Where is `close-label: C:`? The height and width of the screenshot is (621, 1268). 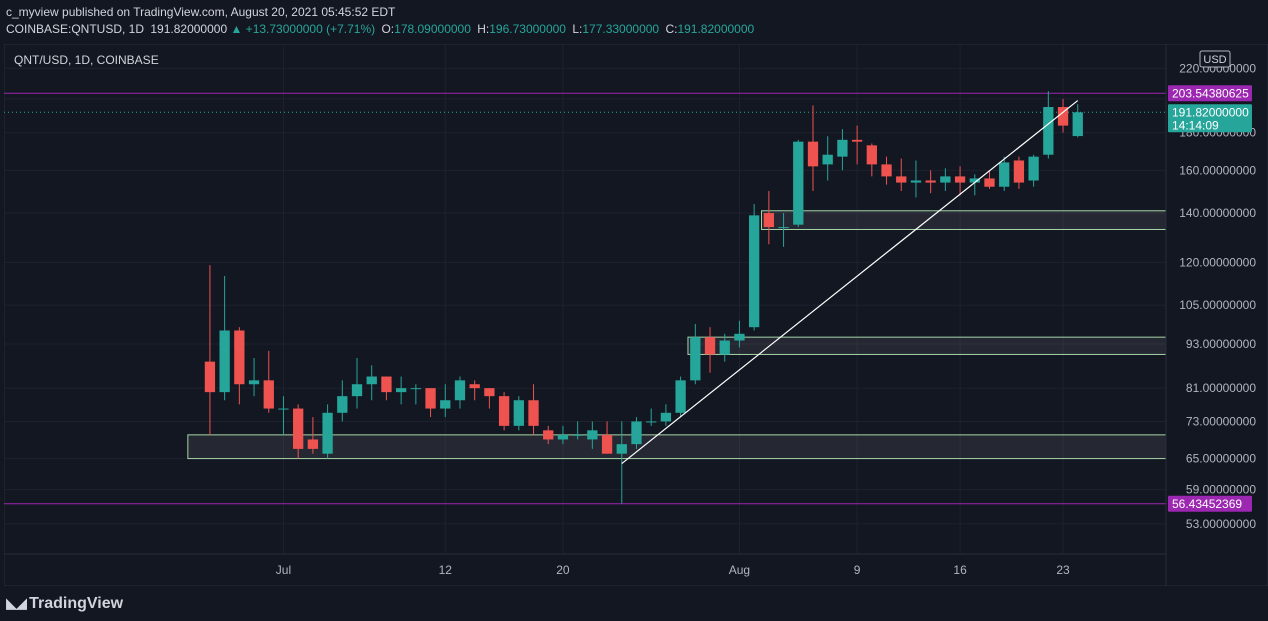 close-label: C: is located at coordinates (671, 29).